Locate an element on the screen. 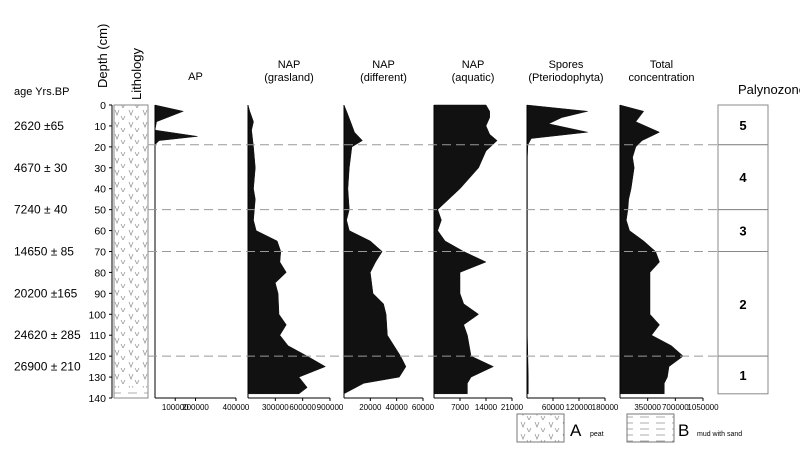 This screenshot has width=800, height=450. panel-3: NAP (aquatic) 7000 14000 21000 is located at coordinates (478, 235).